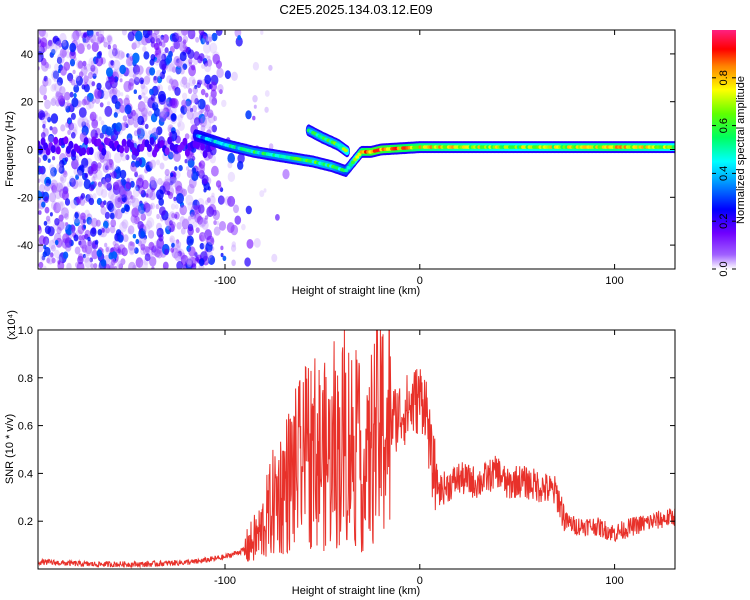  Describe the element at coordinates (724, 77) in the screenshot. I see `colorbar-tick-label: 0.8` at that location.